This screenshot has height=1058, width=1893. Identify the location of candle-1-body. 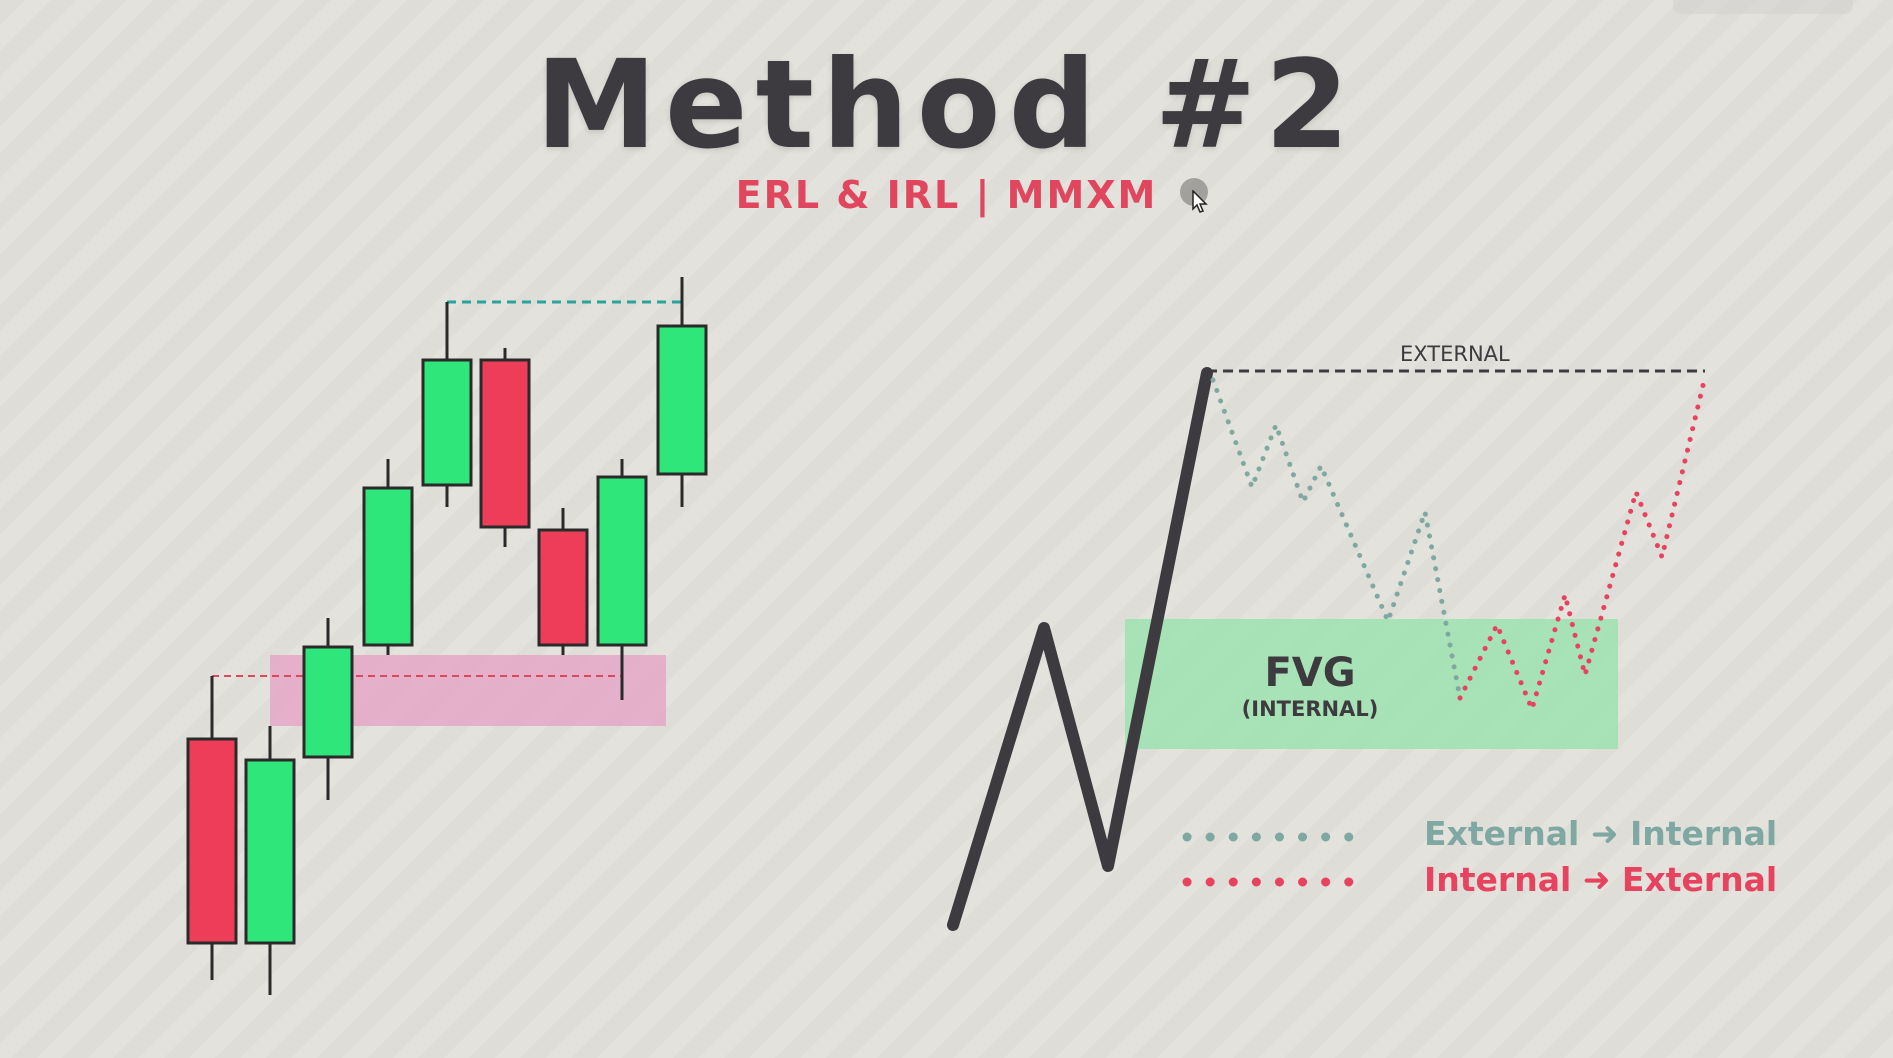
(212, 841).